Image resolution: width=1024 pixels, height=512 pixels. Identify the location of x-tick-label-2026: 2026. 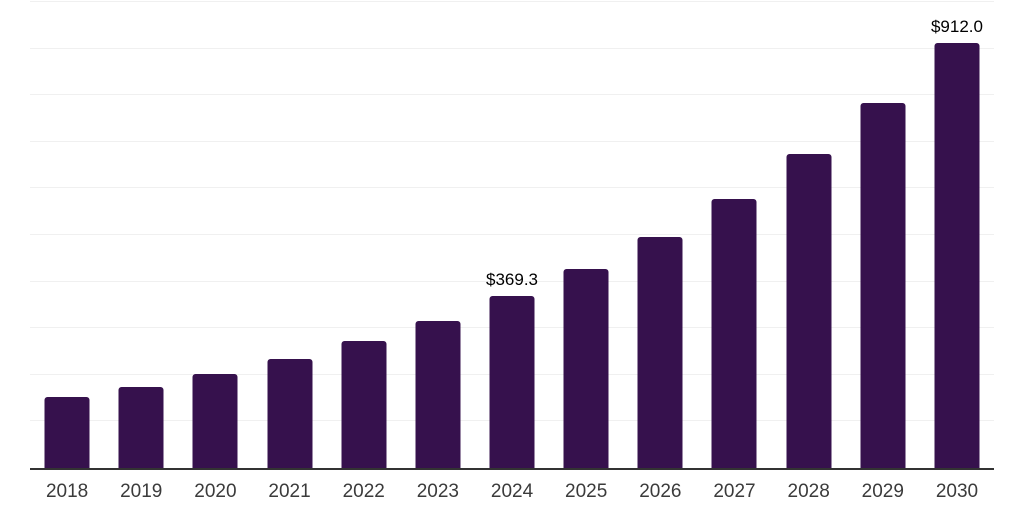
(660, 491).